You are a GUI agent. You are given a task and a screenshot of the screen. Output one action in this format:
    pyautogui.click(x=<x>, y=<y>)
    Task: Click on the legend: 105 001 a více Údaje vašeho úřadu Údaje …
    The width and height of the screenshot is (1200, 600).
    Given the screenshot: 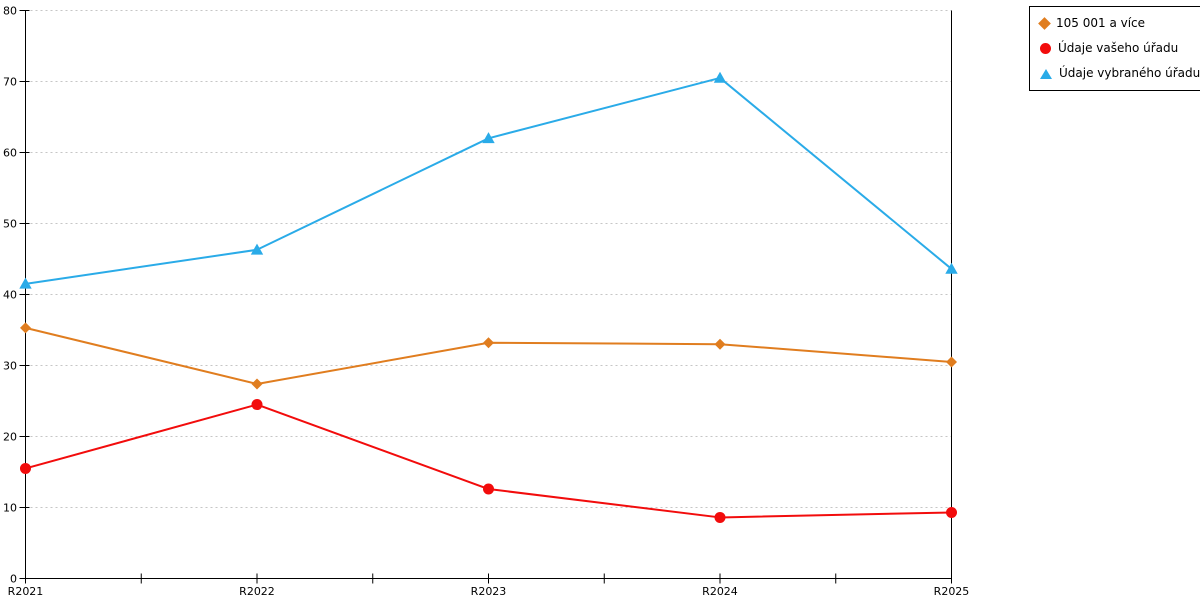 What is the action you would take?
    pyautogui.click(x=1114, y=48)
    